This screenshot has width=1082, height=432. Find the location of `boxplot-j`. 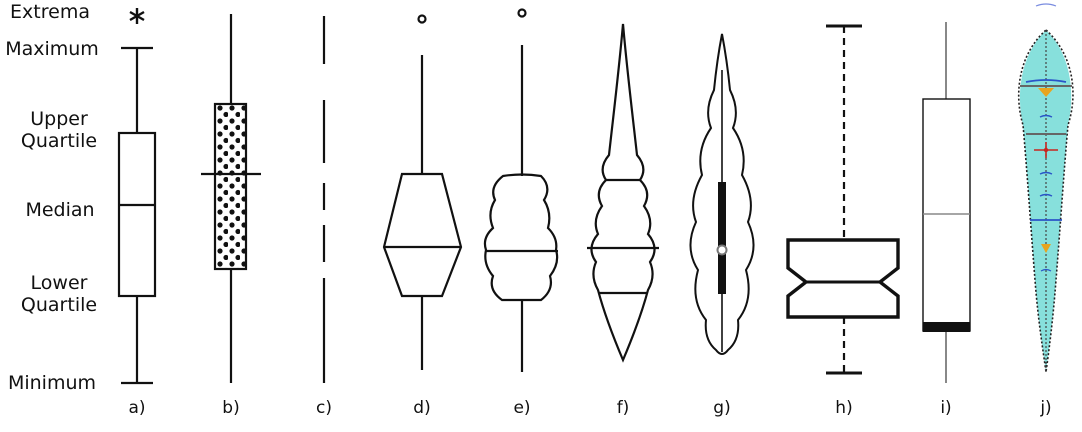

boxplot-j is located at coordinates (1045, 188).